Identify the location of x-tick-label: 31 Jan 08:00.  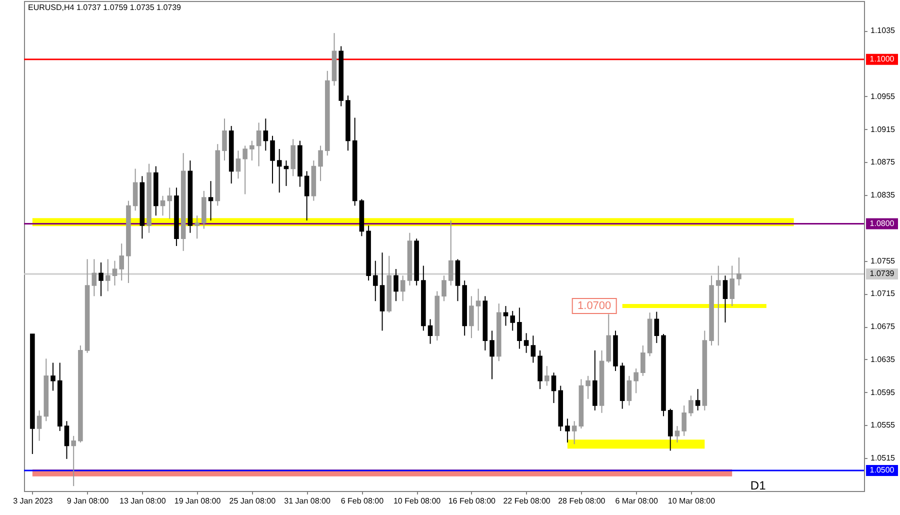
(307, 501).